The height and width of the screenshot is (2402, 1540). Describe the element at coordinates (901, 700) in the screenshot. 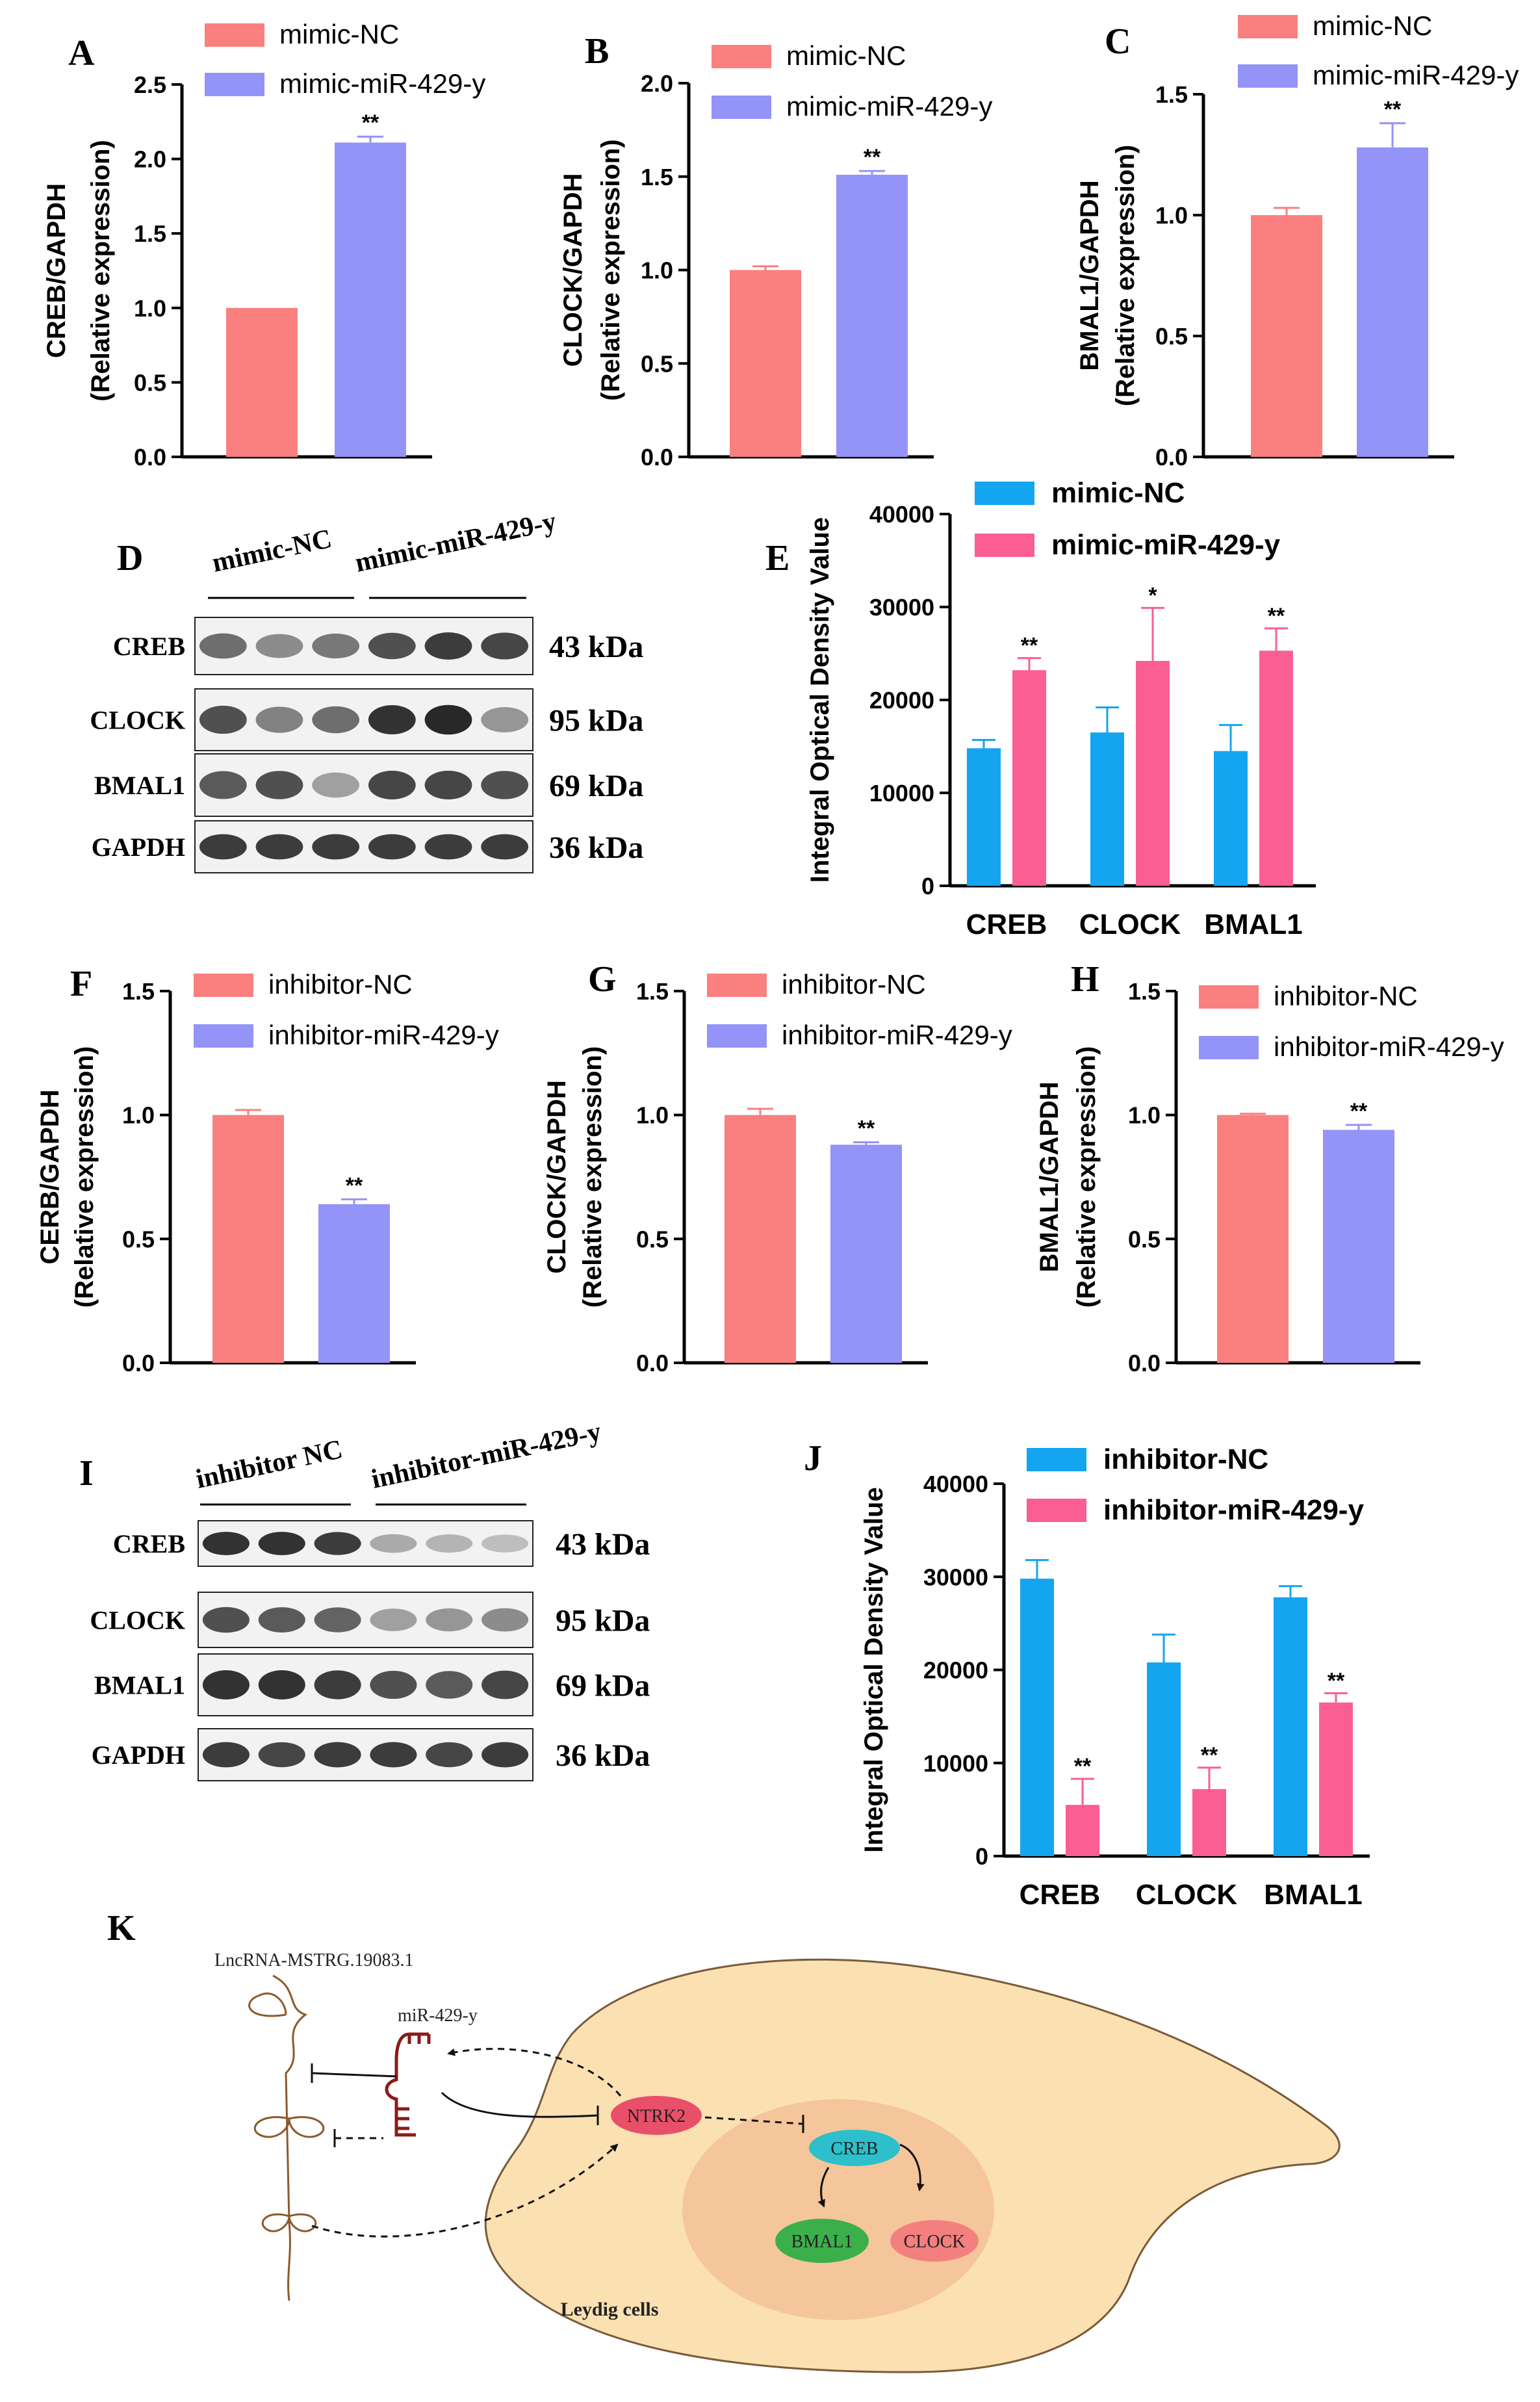

I see `y-tick-label: 20000` at that location.